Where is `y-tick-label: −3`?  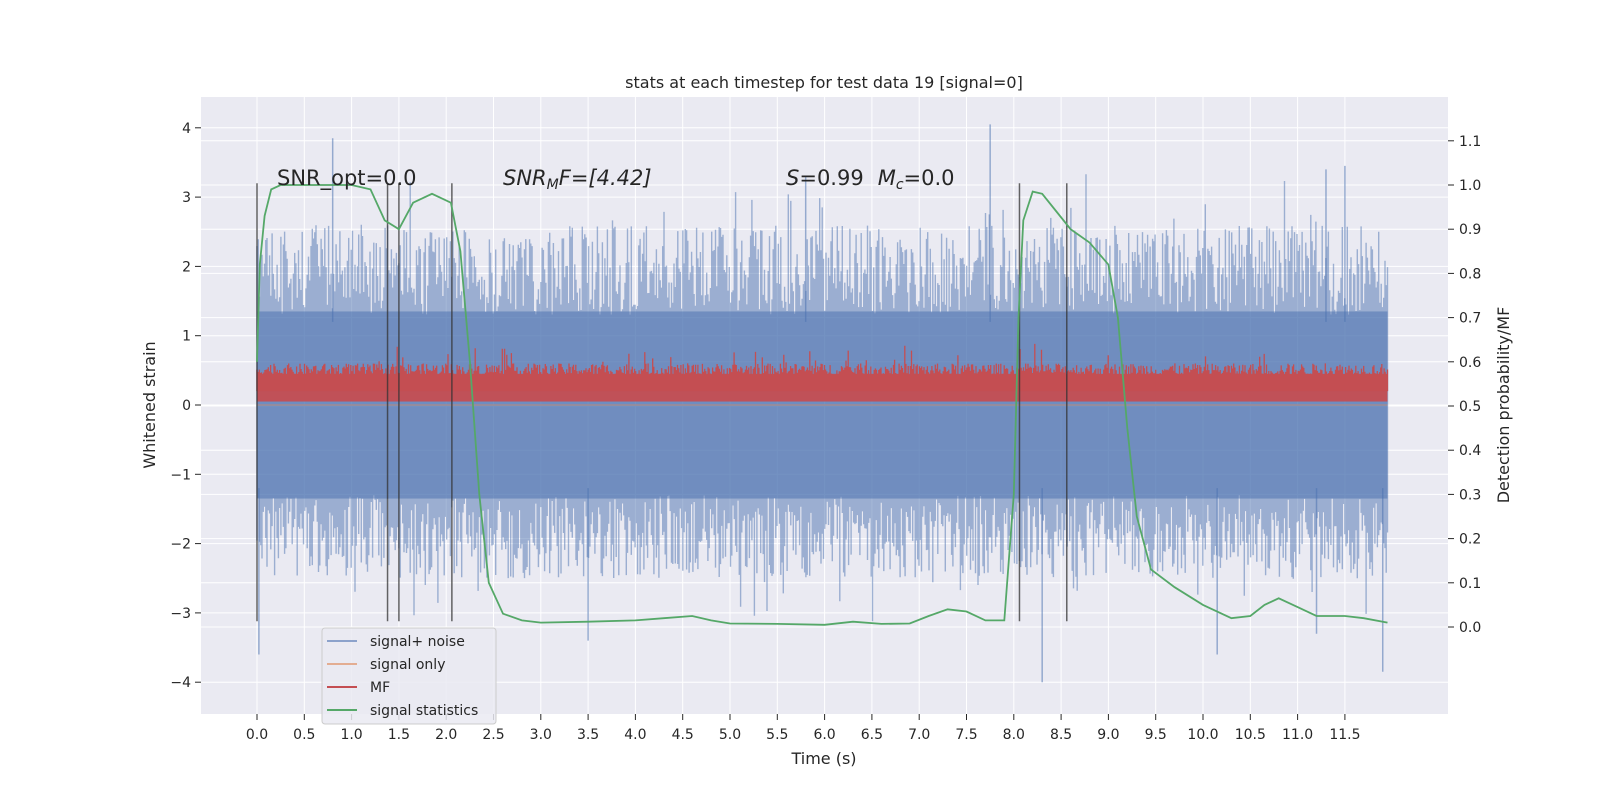 y-tick-label: −3 is located at coordinates (180, 614).